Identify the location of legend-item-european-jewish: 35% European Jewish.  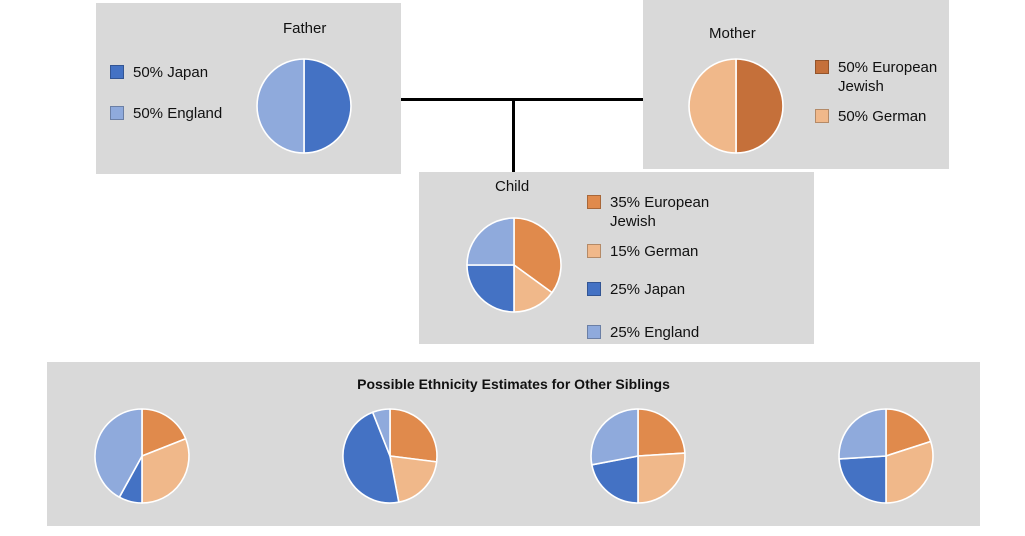
(658, 212).